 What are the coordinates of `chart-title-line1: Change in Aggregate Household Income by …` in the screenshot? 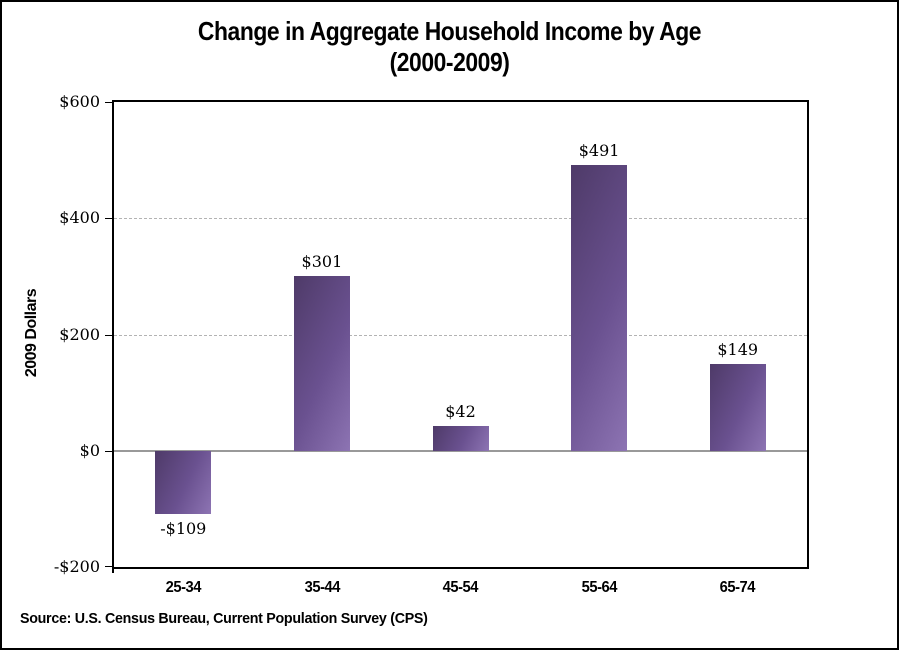 It's located at (449, 31).